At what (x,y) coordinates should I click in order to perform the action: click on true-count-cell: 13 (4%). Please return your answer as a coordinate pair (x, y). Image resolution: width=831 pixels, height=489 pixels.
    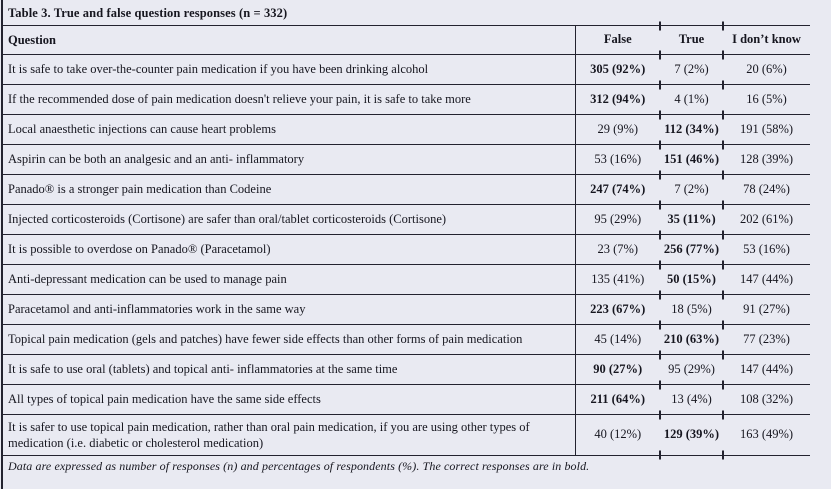
    Looking at the image, I should click on (691, 399).